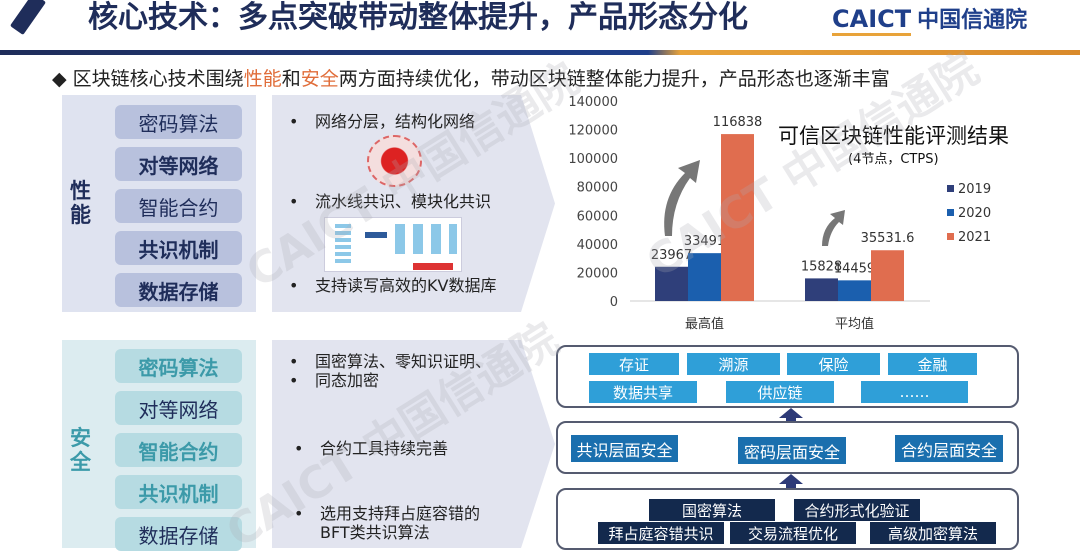  What do you see at coordinates (643, 392) in the screenshot?
I see `app-chip: 数据共享` at bounding box center [643, 392].